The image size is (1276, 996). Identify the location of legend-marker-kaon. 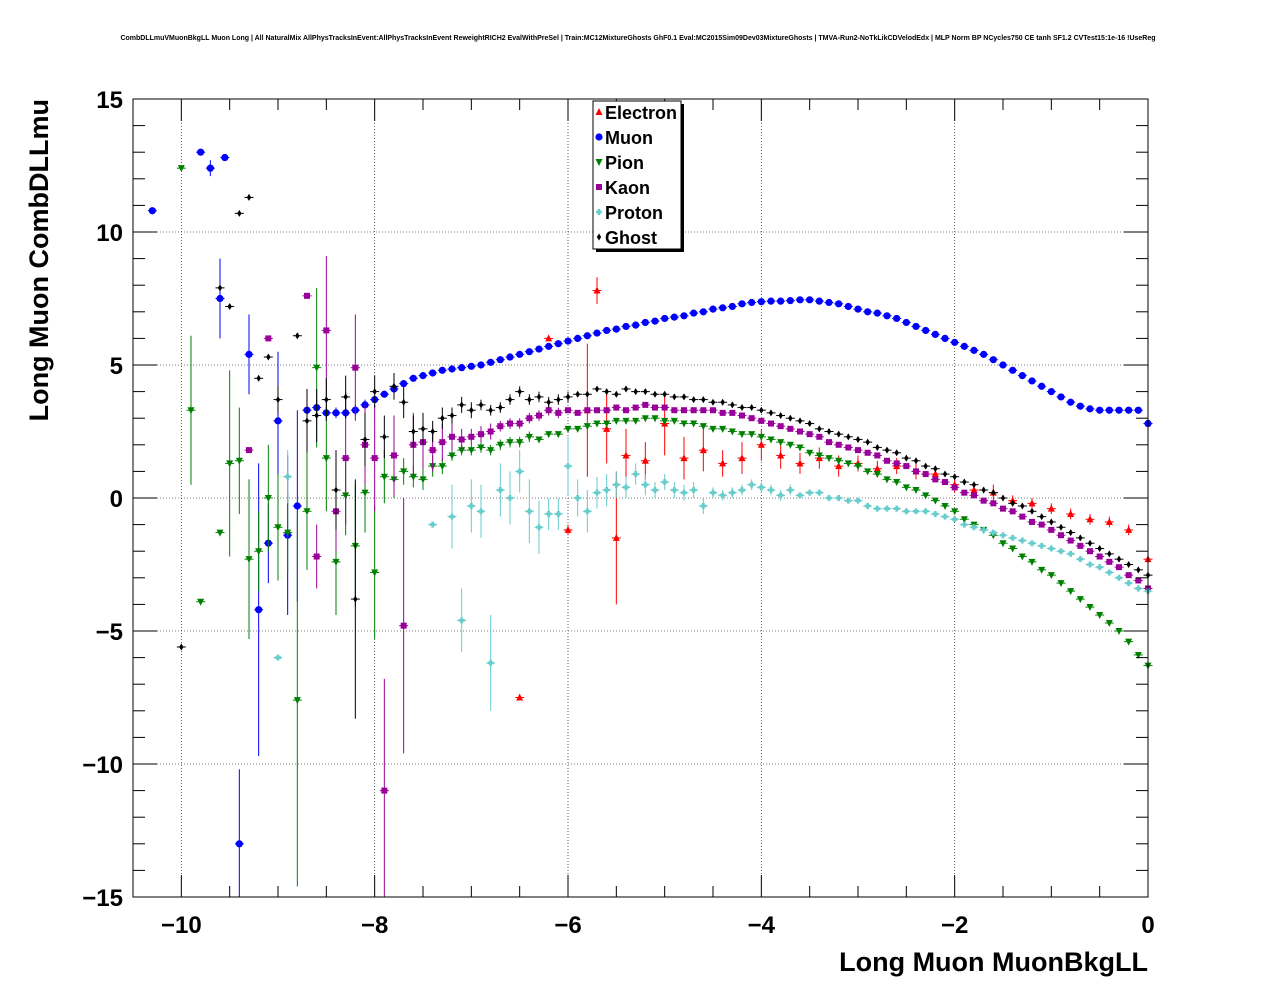
(599, 187).